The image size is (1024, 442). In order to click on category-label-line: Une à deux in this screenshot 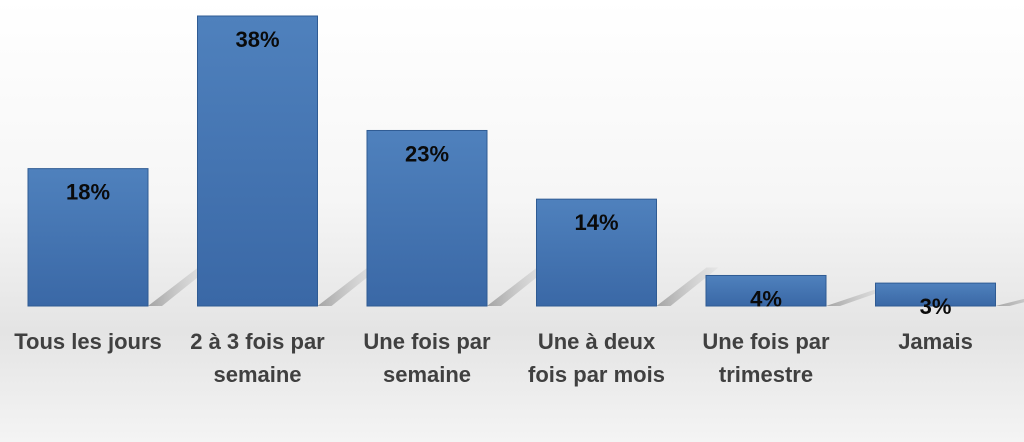, I will do `click(597, 341)`.